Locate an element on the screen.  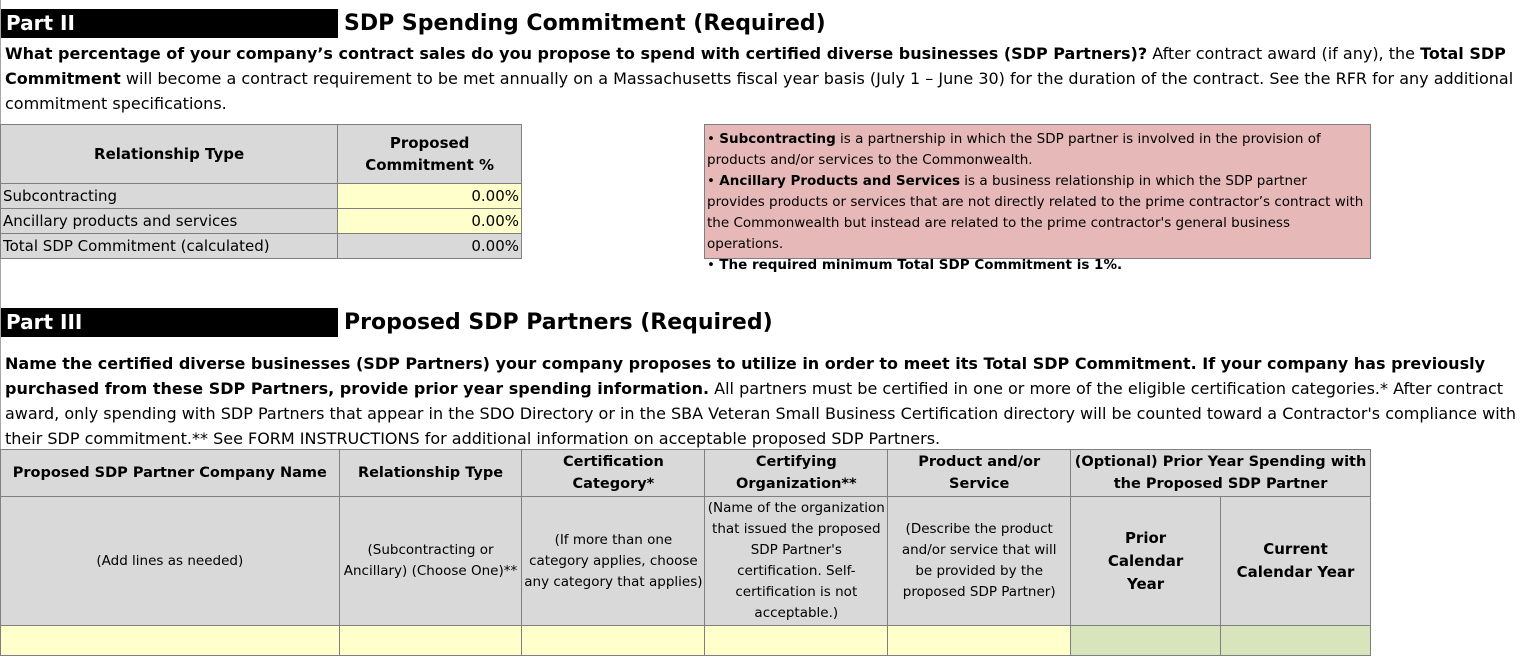
partner-category-input is located at coordinates (613, 640).